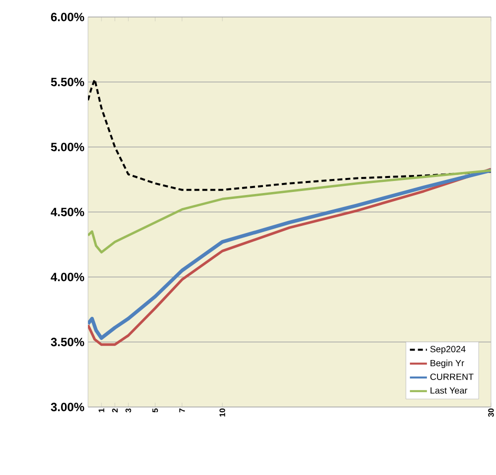 Image resolution: width=496 pixels, height=475 pixels. What do you see at coordinates (452, 377) in the screenshot?
I see `legend-label: CURRENT` at bounding box center [452, 377].